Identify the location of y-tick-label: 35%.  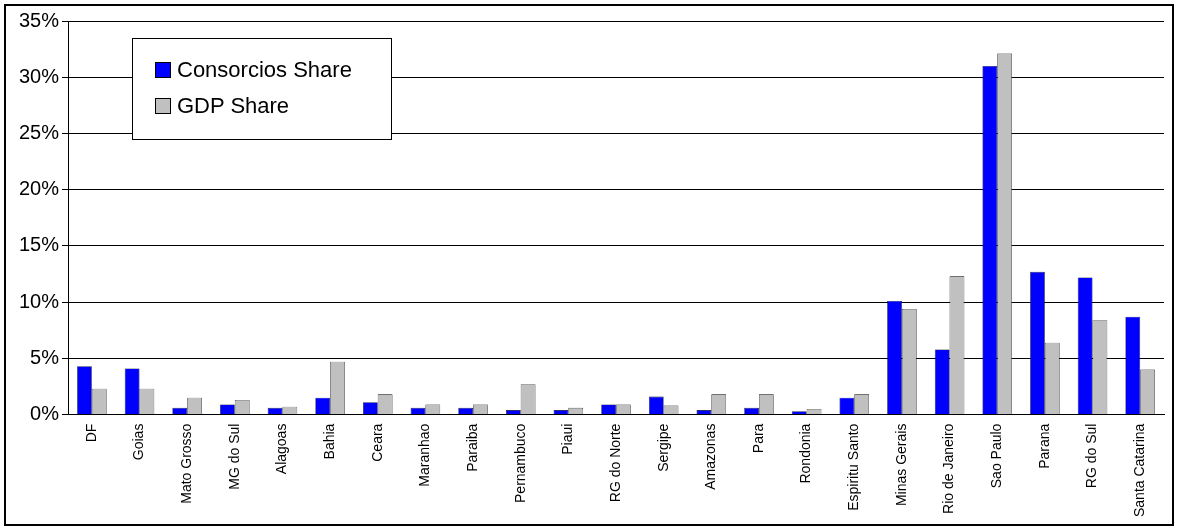
(39, 19).